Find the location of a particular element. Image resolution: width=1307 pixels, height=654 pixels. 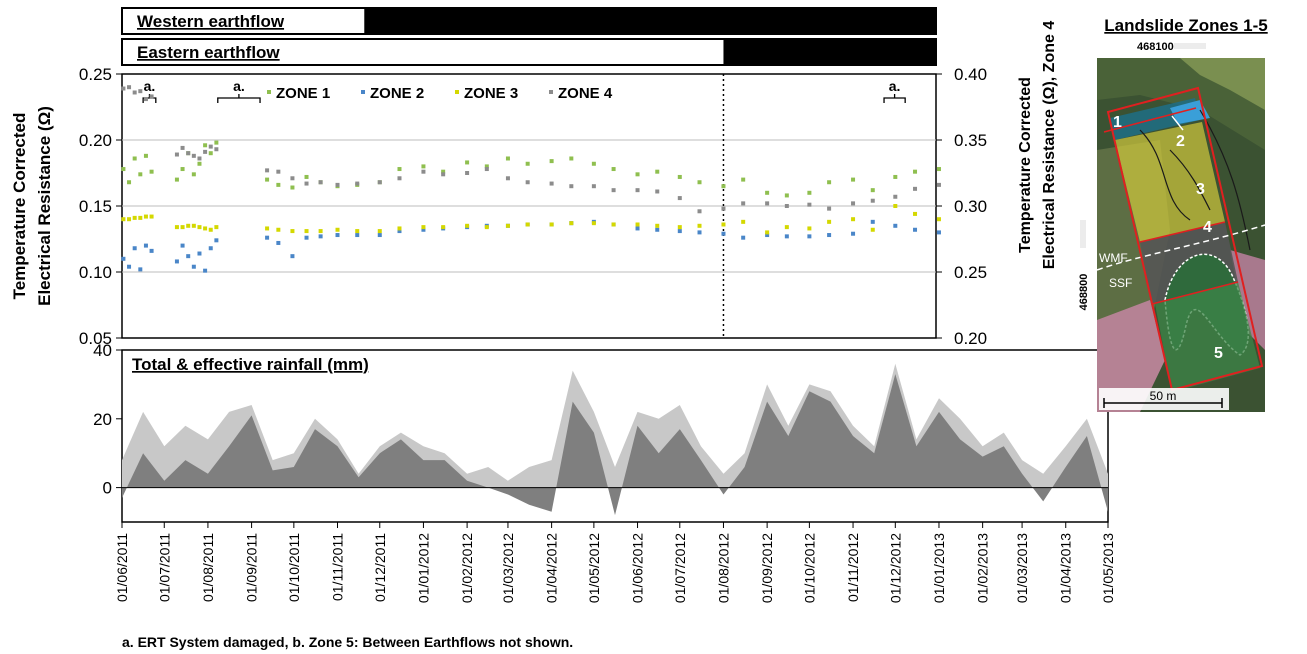

y-tick-label-left: 0.25 is located at coordinates (95, 74).